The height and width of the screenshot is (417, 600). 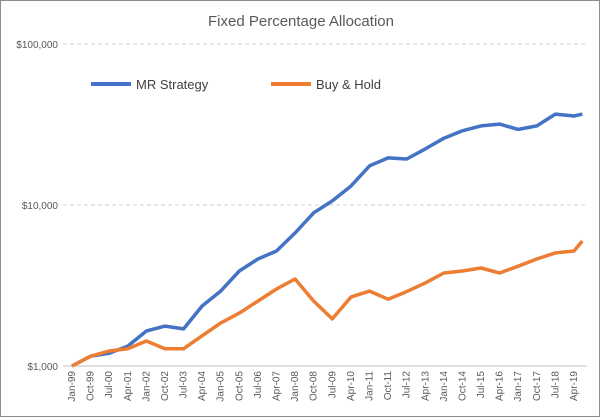 I want to click on x-tick-label: Jul-06, so click(x=258, y=385).